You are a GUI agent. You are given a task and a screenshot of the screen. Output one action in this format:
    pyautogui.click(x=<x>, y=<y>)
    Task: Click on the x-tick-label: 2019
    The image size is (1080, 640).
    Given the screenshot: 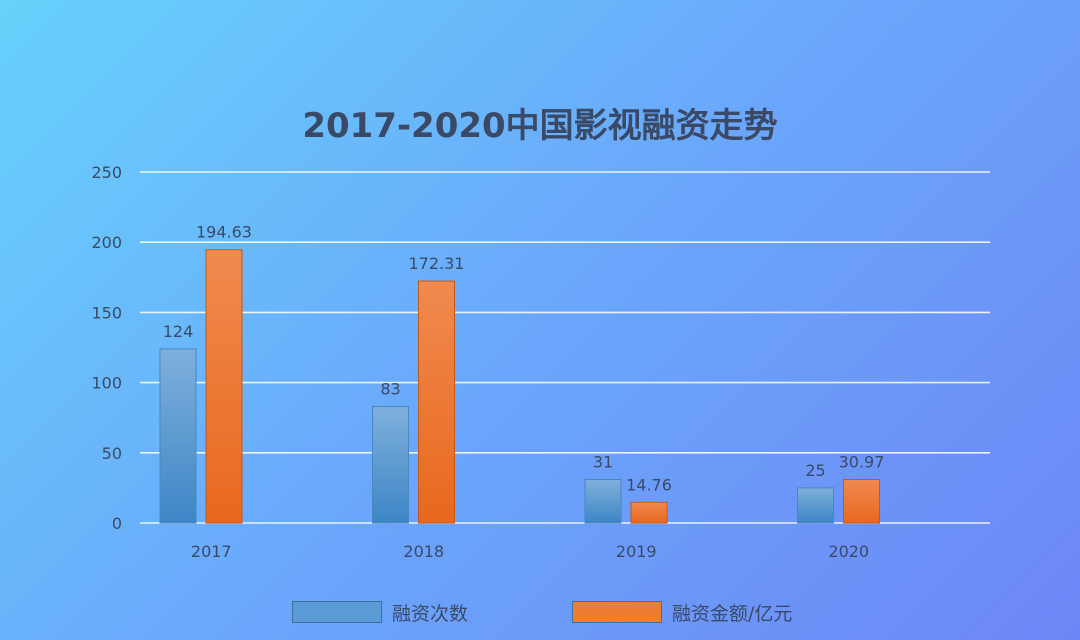 What is the action you would take?
    pyautogui.click(x=636, y=551)
    